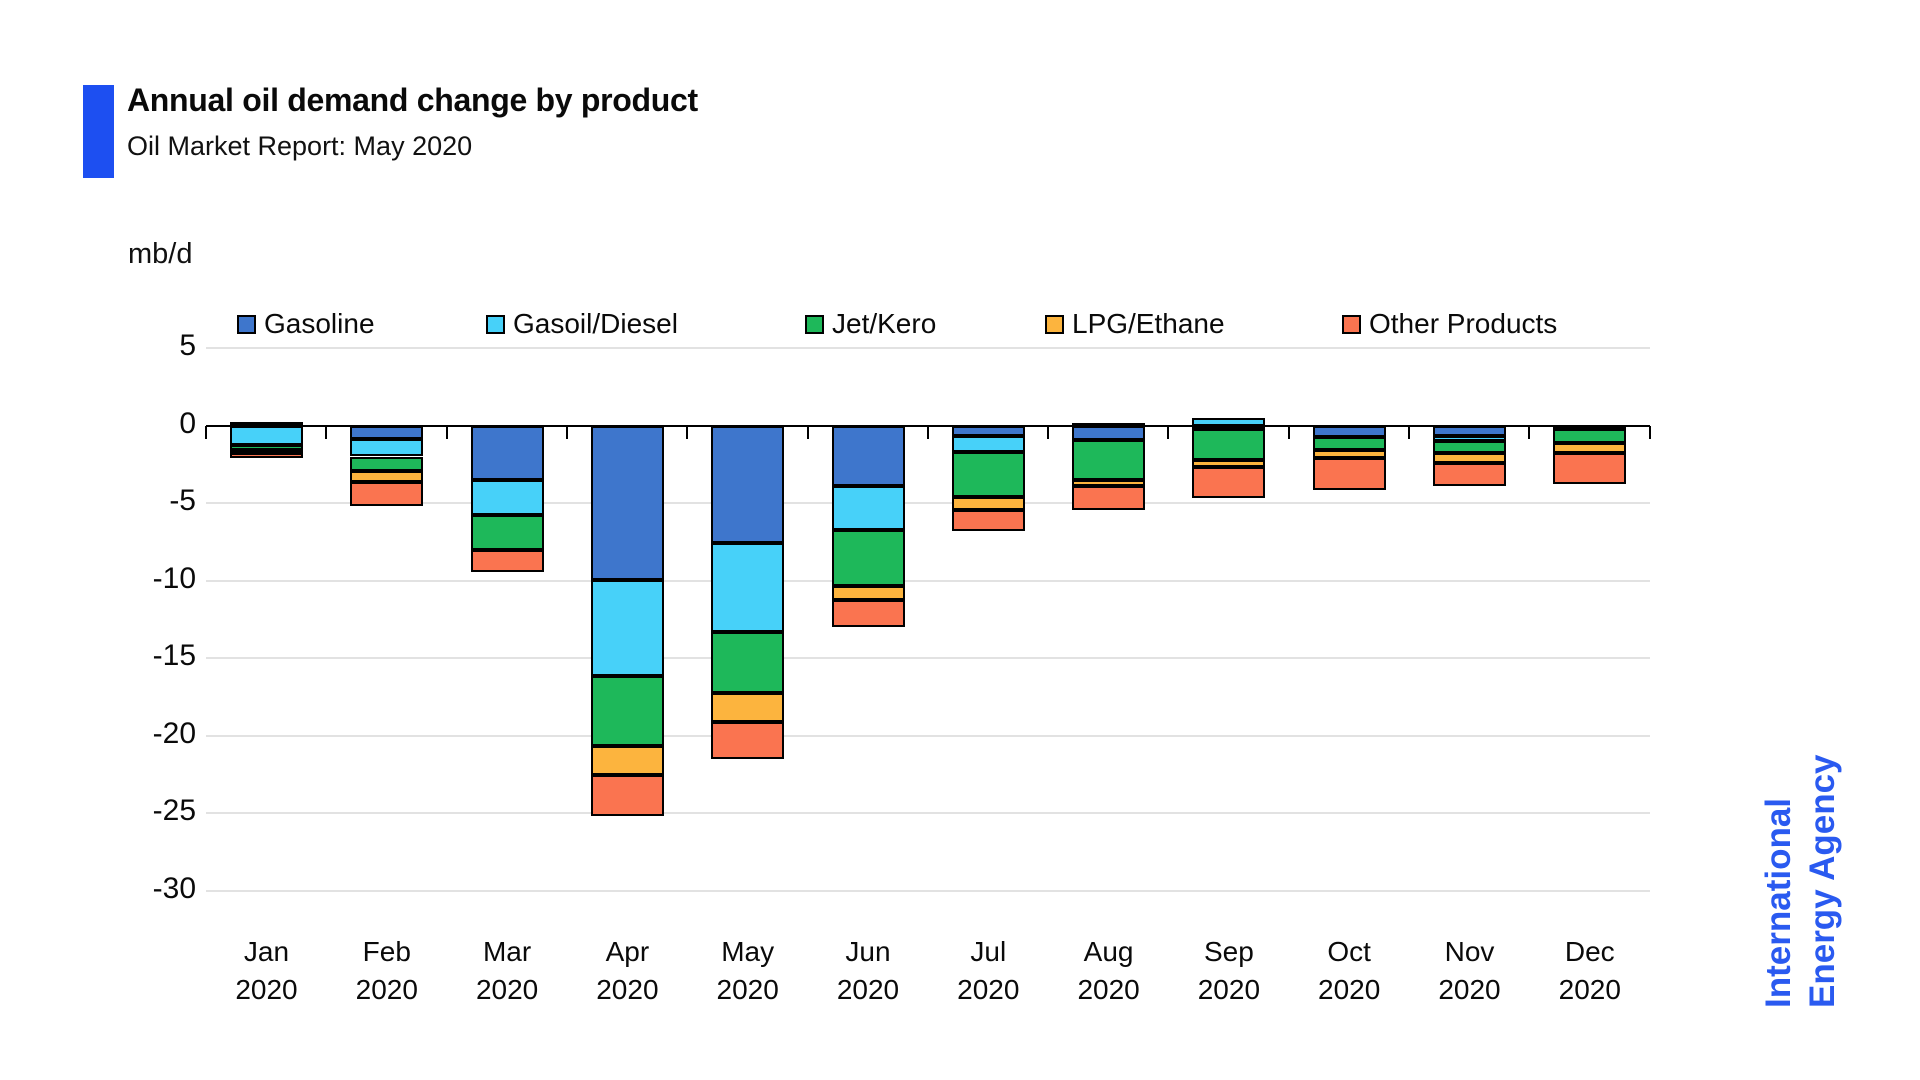 Image resolution: width=1920 pixels, height=1080 pixels. Describe the element at coordinates (1590, 971) in the screenshot. I see `x-tick-label-dec: Dec 2020` at that location.